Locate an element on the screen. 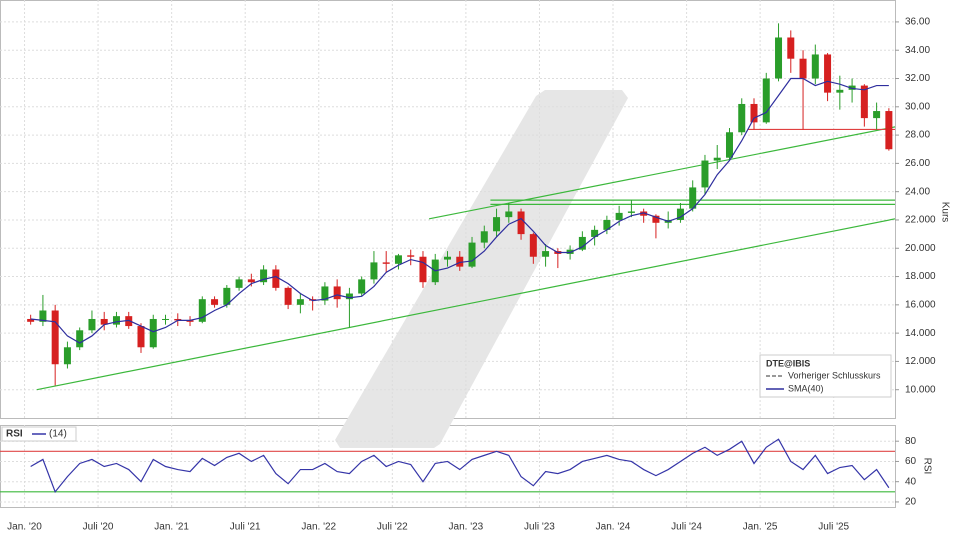  rsi-legend-label: (14) is located at coordinates (58, 434).